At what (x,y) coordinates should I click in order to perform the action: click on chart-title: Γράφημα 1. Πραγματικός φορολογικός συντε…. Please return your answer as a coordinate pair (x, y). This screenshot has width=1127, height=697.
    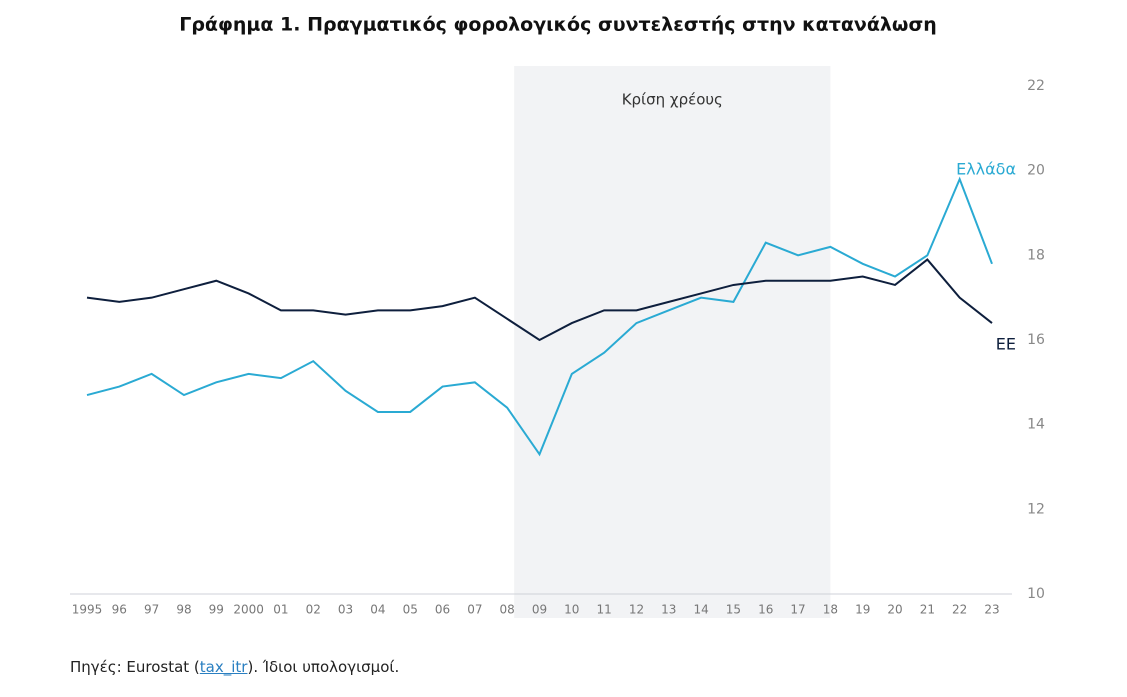
    Looking at the image, I should click on (558, 25).